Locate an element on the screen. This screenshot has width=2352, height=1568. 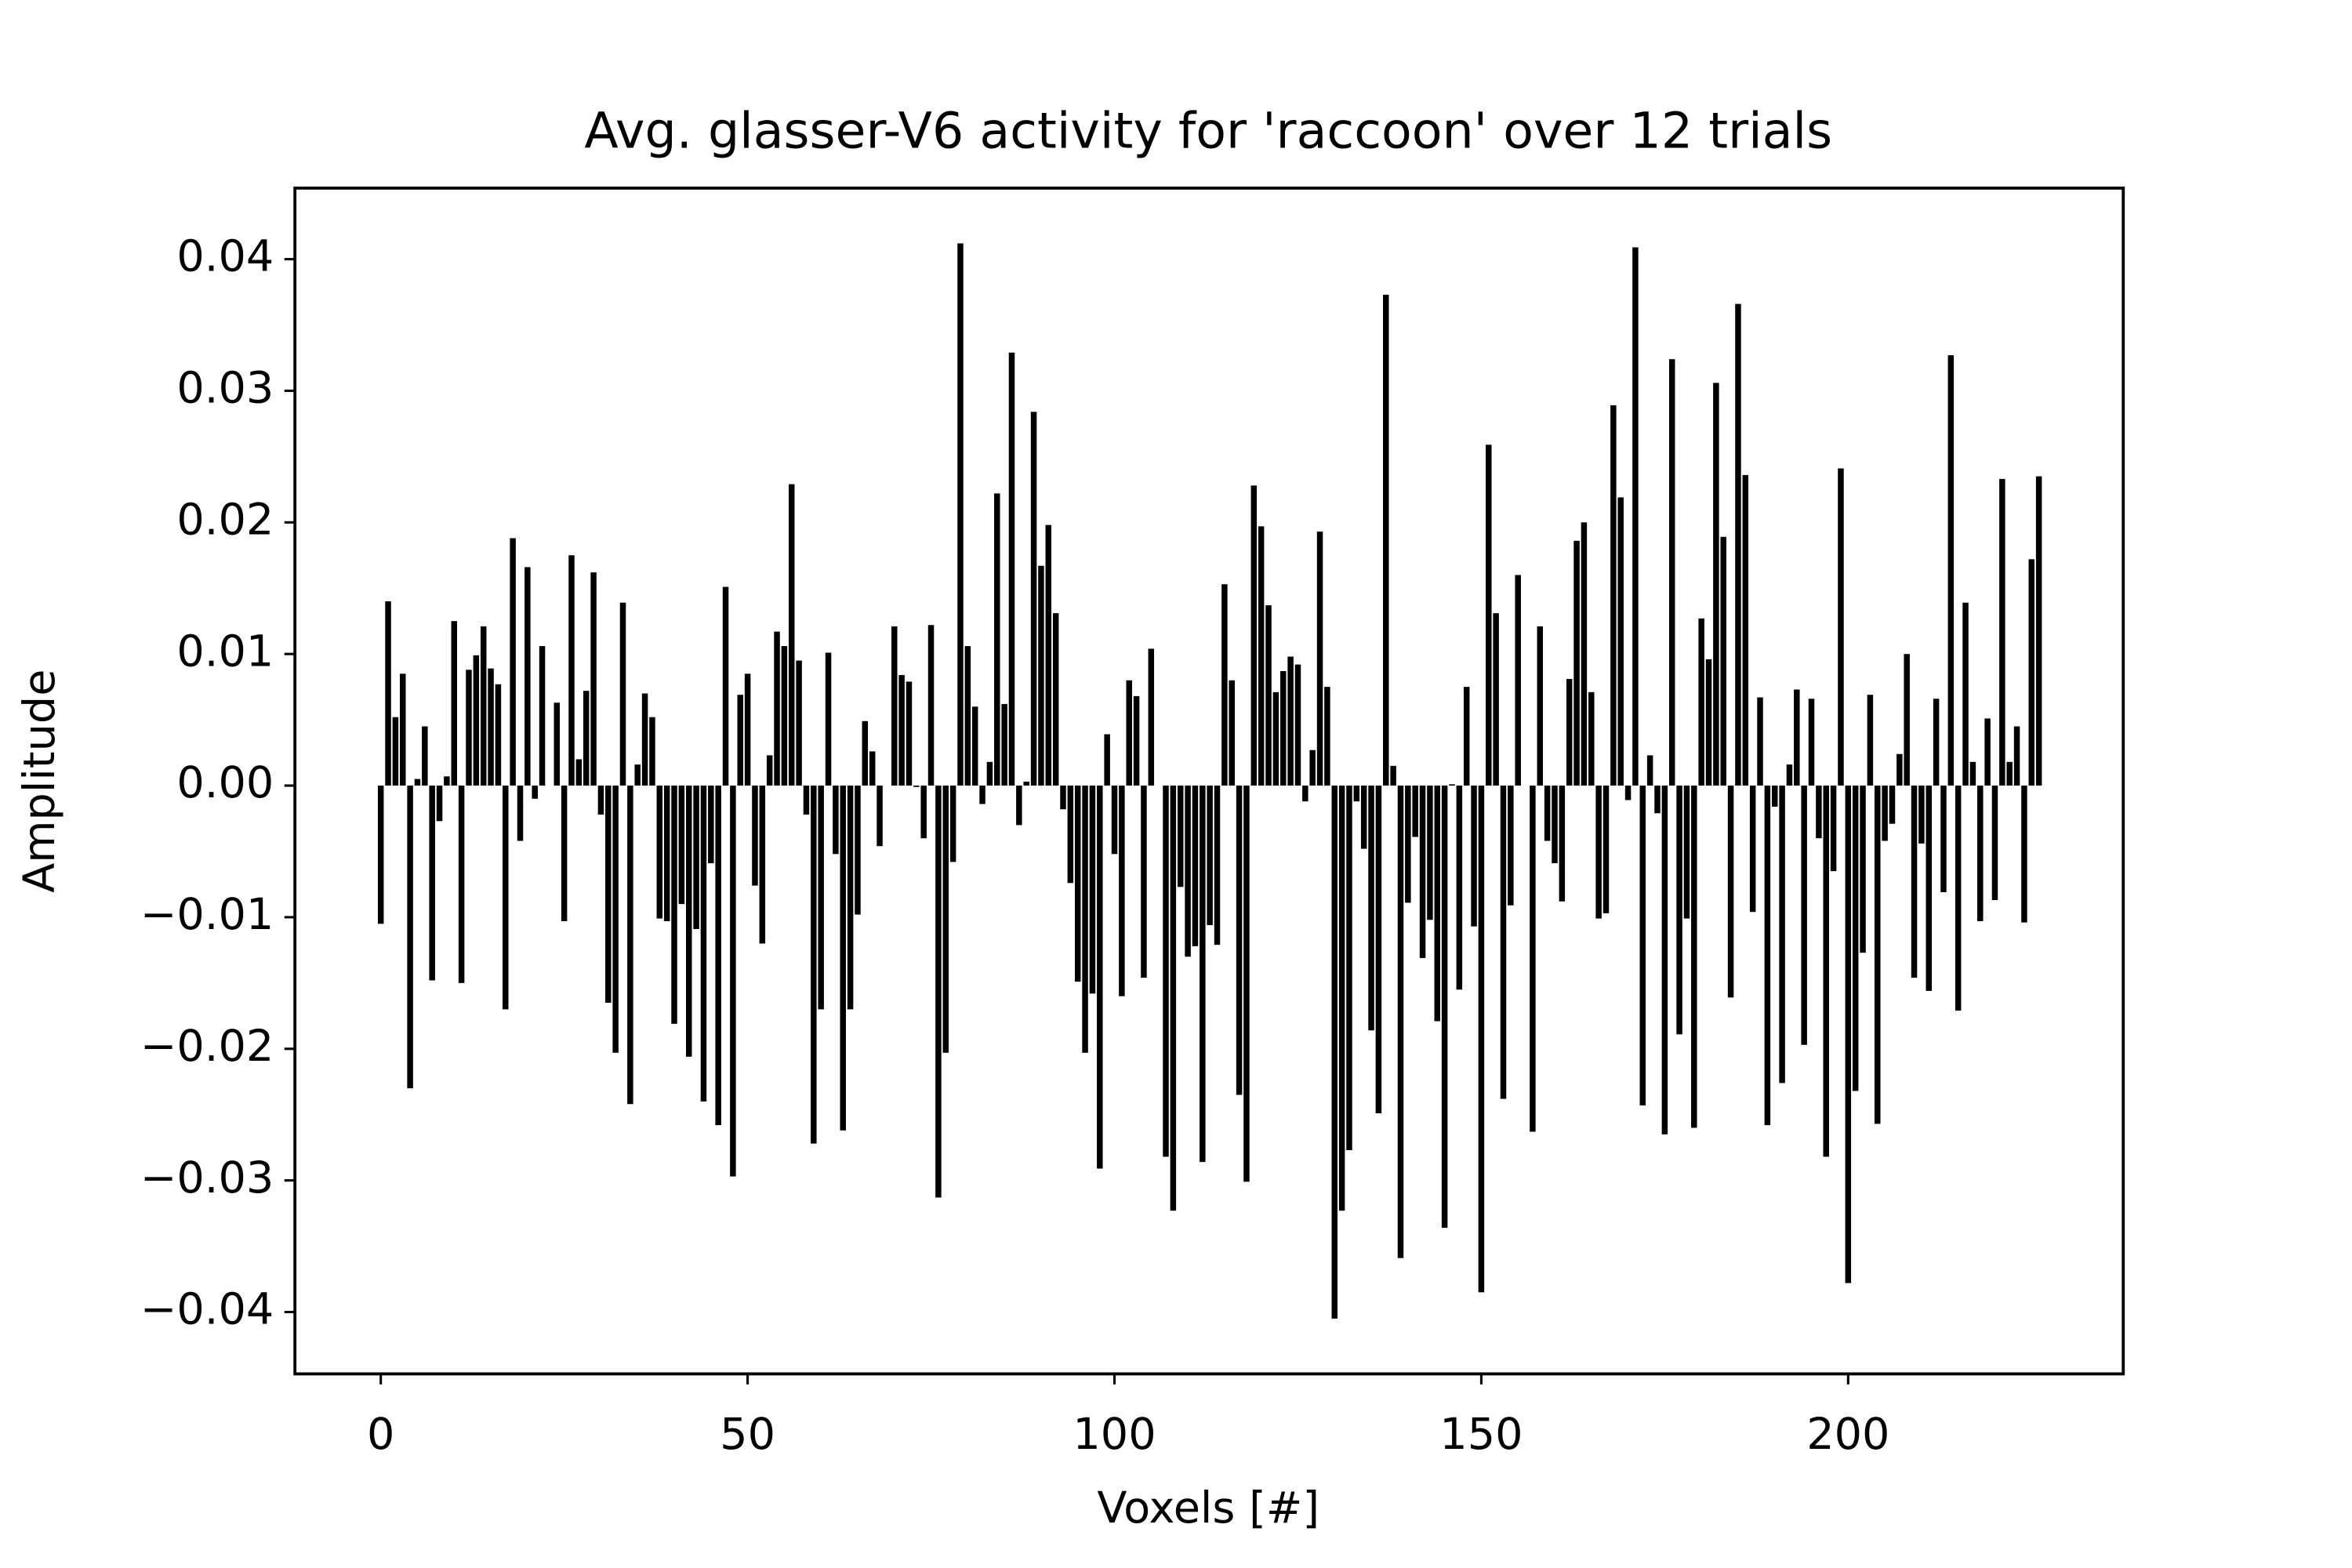
y-tick-label: 0.04 is located at coordinates (225, 256).